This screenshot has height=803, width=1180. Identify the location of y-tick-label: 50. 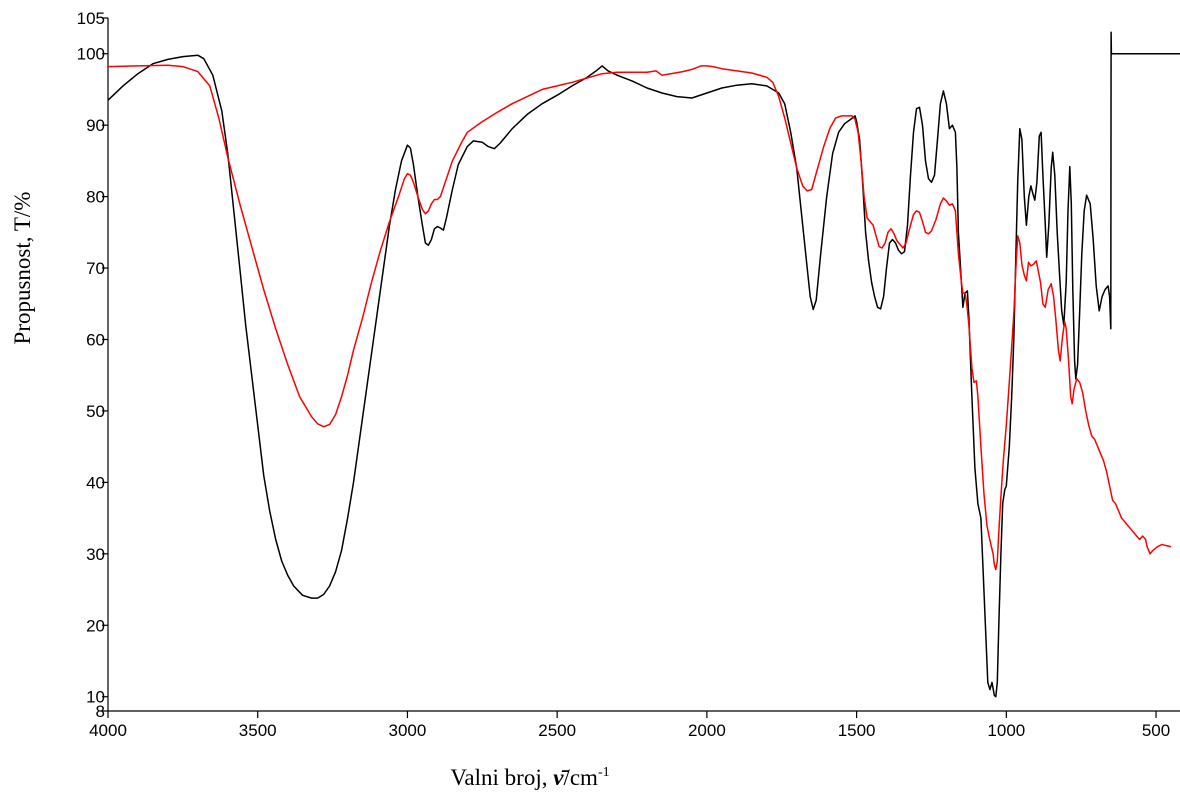
(95, 411).